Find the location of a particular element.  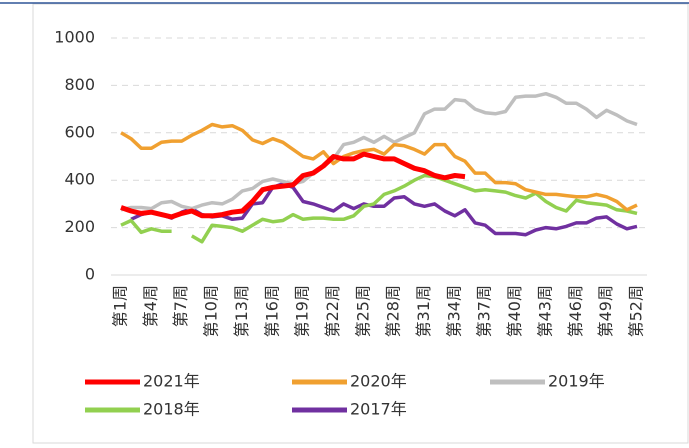

x-tick-label: 第31周 is located at coordinates (423, 311).